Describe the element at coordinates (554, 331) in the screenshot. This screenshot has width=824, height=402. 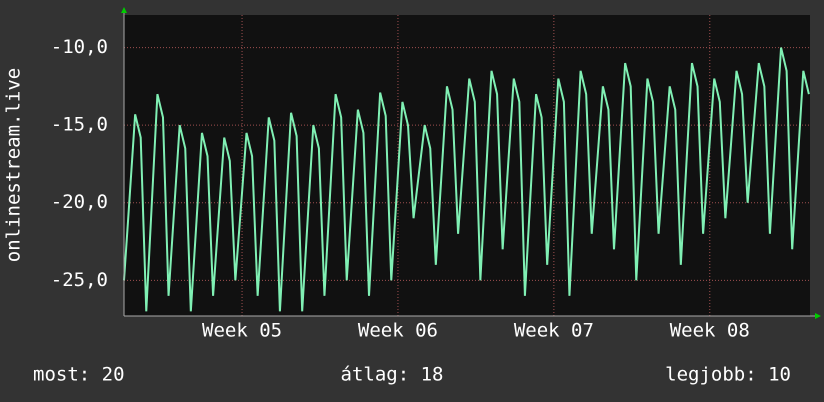
I see `x-tick-label: Week 07` at that location.